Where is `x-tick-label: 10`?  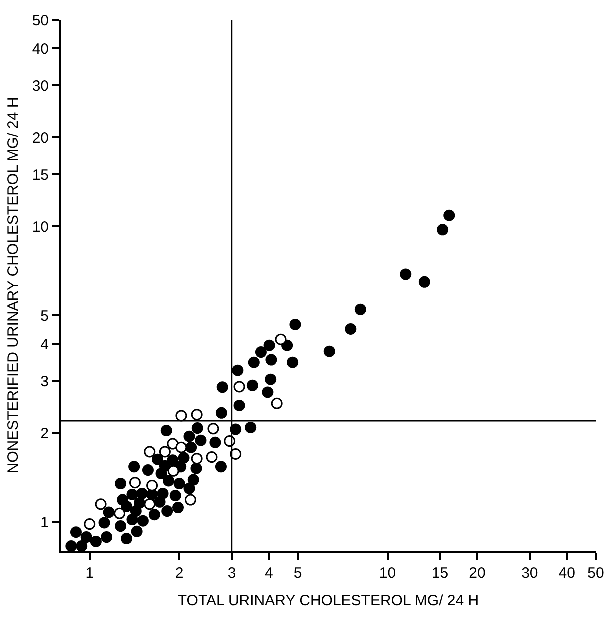
x-tick-label: 10 is located at coordinates (387, 573).